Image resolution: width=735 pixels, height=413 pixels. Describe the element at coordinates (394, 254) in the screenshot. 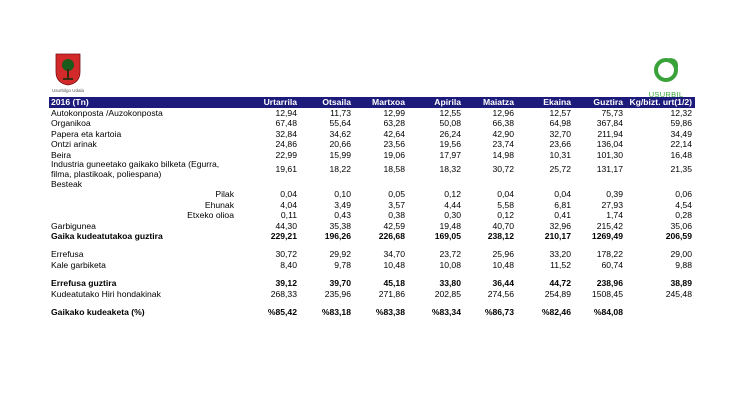

I see `table-cell: 34,70` at that location.